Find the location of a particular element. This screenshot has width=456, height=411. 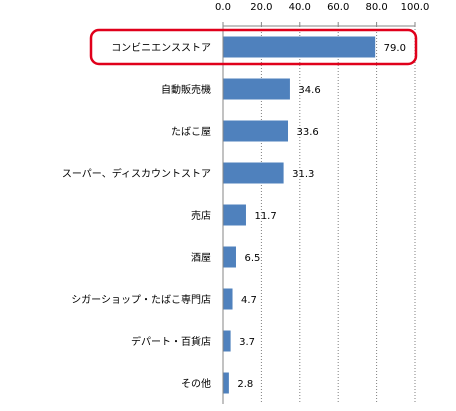

x-tick-label: 40.0 is located at coordinates (300, 7).